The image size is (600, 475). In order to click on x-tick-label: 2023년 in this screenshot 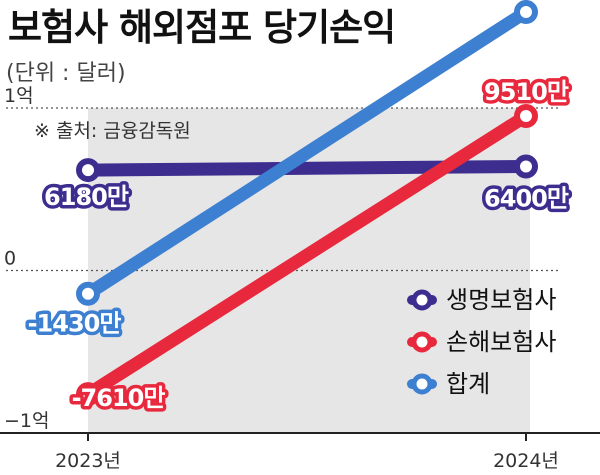, I will do `click(88, 461)`.